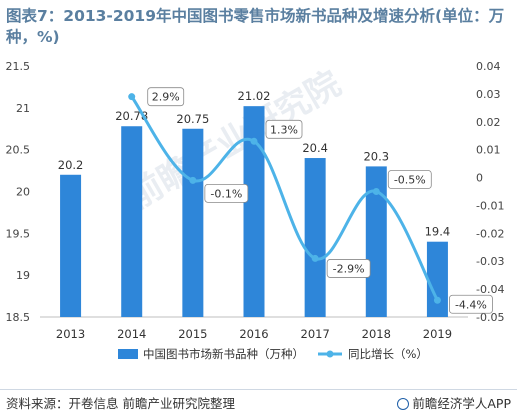 The image size is (517, 412). Describe the element at coordinates (71, 165) in the screenshot. I see `bar-value-label: 20.2` at that location.